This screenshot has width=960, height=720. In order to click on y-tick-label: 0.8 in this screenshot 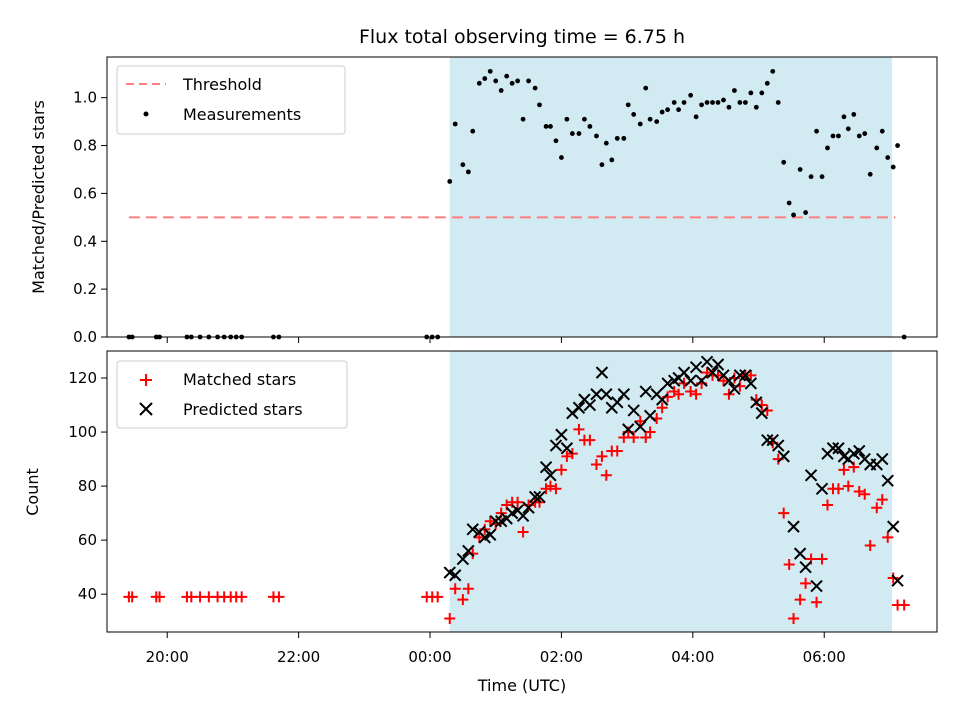, I will do `click(85, 146)`.